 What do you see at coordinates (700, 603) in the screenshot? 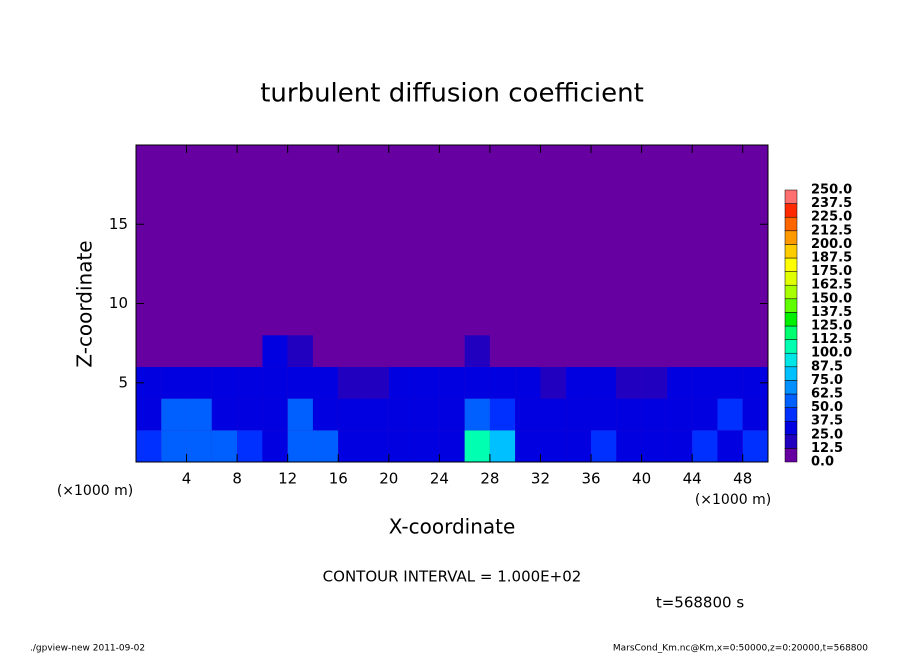
I see `time-label: t=568800 s` at bounding box center [700, 603].